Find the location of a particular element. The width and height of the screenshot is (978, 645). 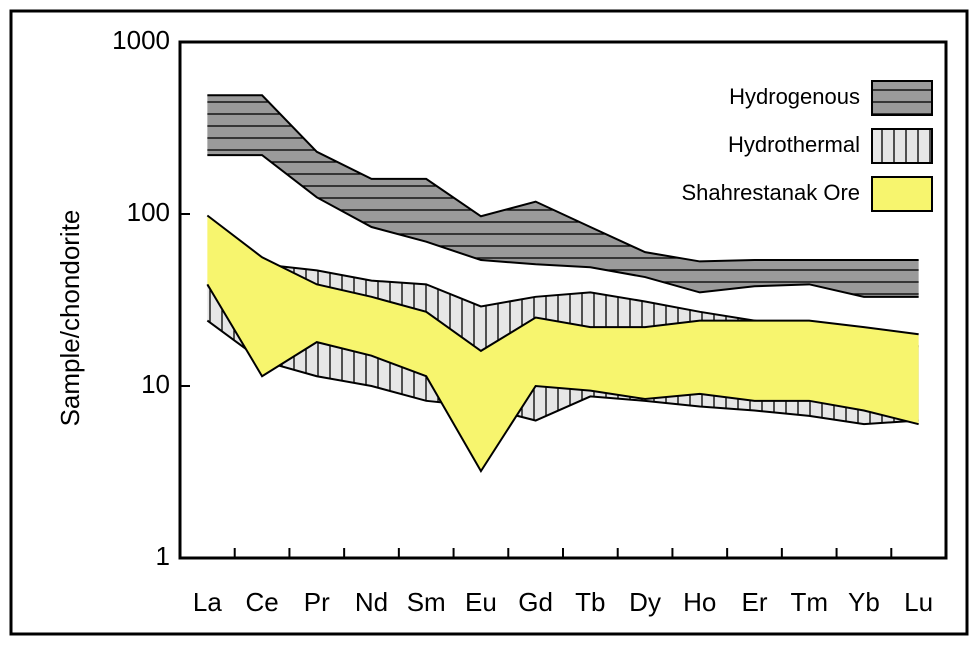

legend-label: Shahrestanak Ore is located at coordinates (770, 192).